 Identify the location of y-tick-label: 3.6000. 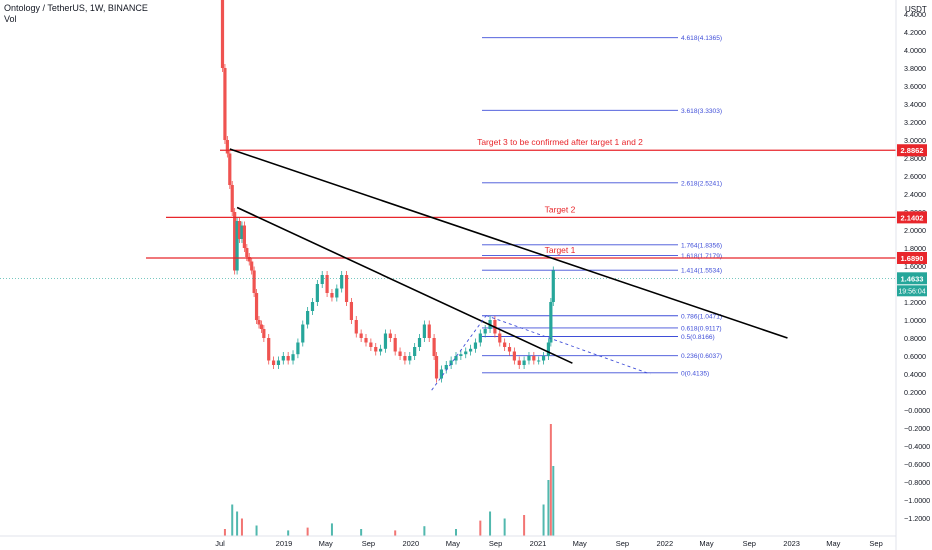
(915, 86).